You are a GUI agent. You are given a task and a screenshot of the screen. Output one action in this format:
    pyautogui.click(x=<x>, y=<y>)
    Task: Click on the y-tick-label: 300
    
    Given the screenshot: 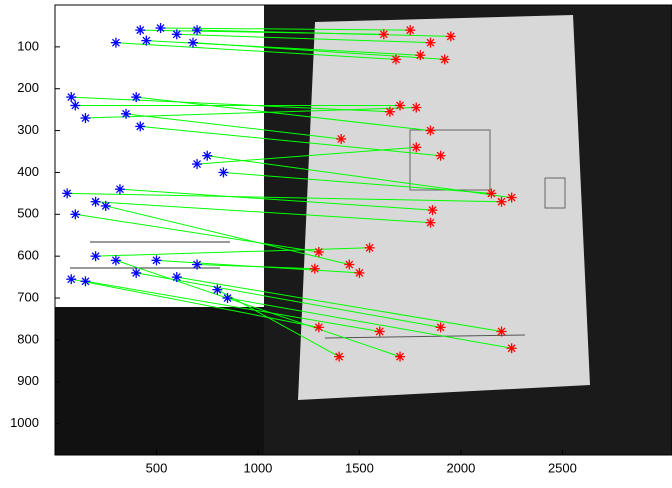 What is the action you would take?
    pyautogui.click(x=28, y=129)
    